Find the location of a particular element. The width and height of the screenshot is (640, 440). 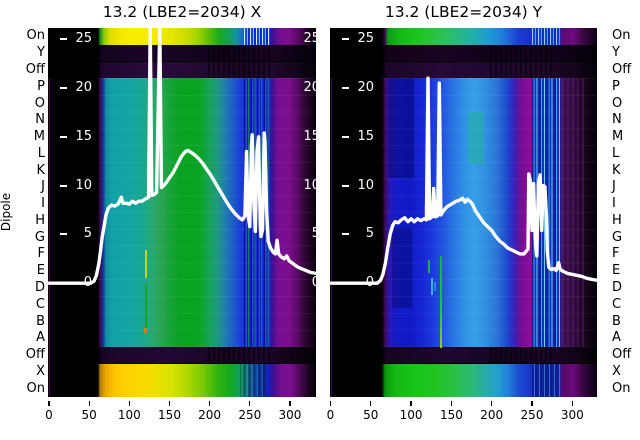

row-label-right-8: K is located at coordinates (616, 170).